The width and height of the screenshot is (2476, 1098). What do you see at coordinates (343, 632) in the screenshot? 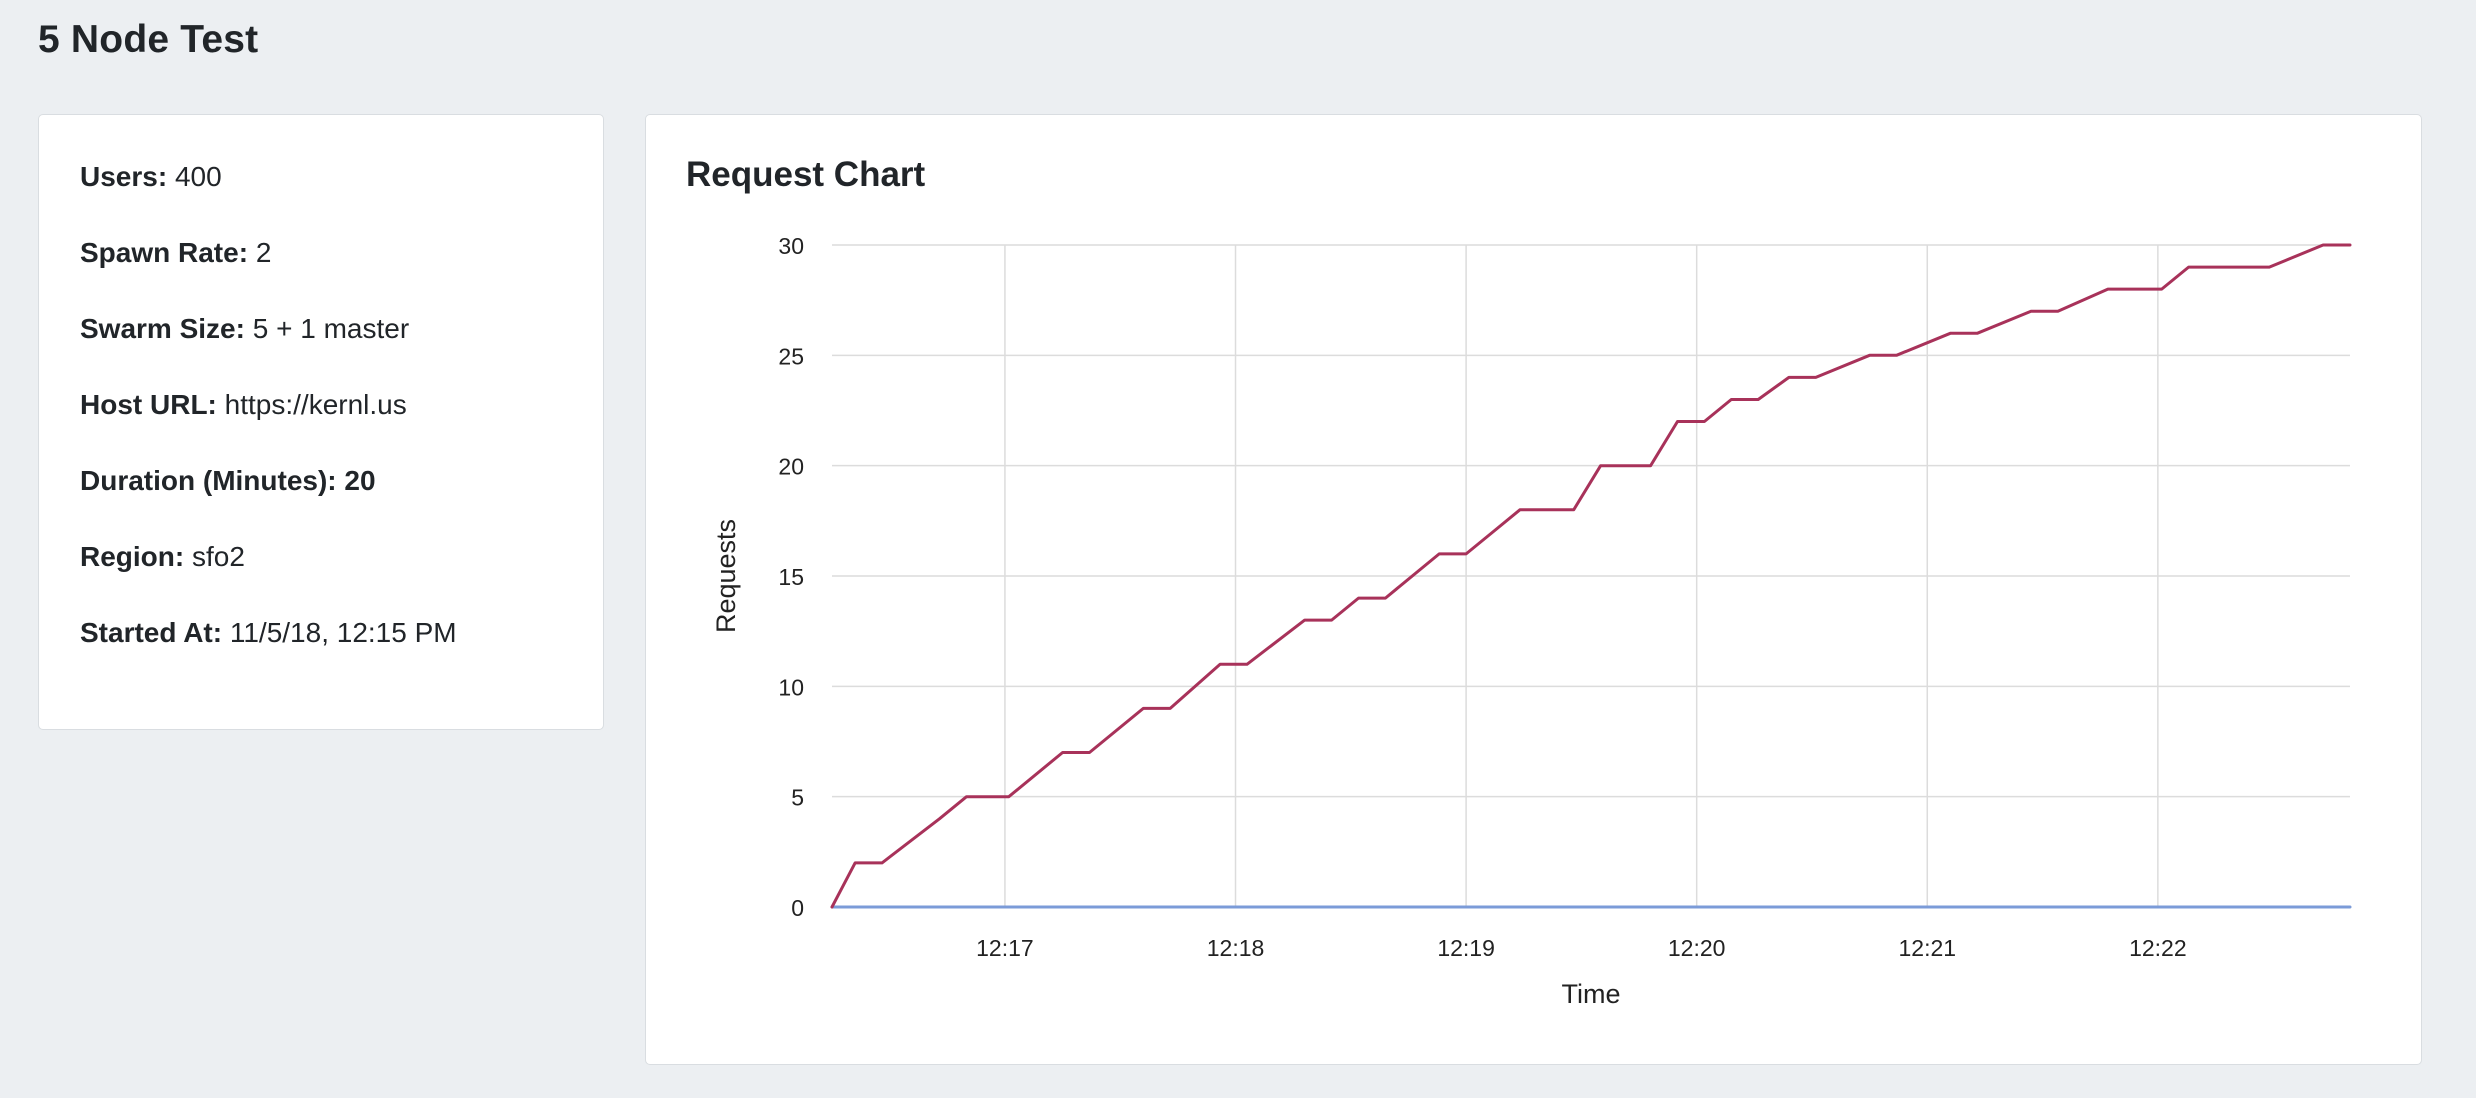
I see `info-value: 11/5/18, 12:15 PM` at bounding box center [343, 632].